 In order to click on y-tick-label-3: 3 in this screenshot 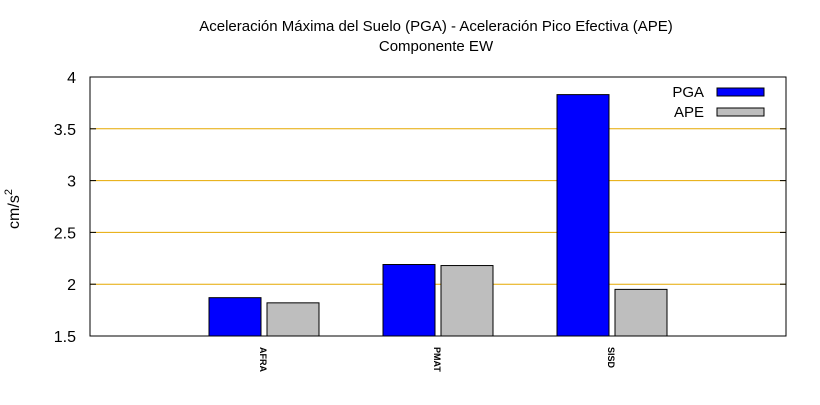, I will do `click(71, 182)`.